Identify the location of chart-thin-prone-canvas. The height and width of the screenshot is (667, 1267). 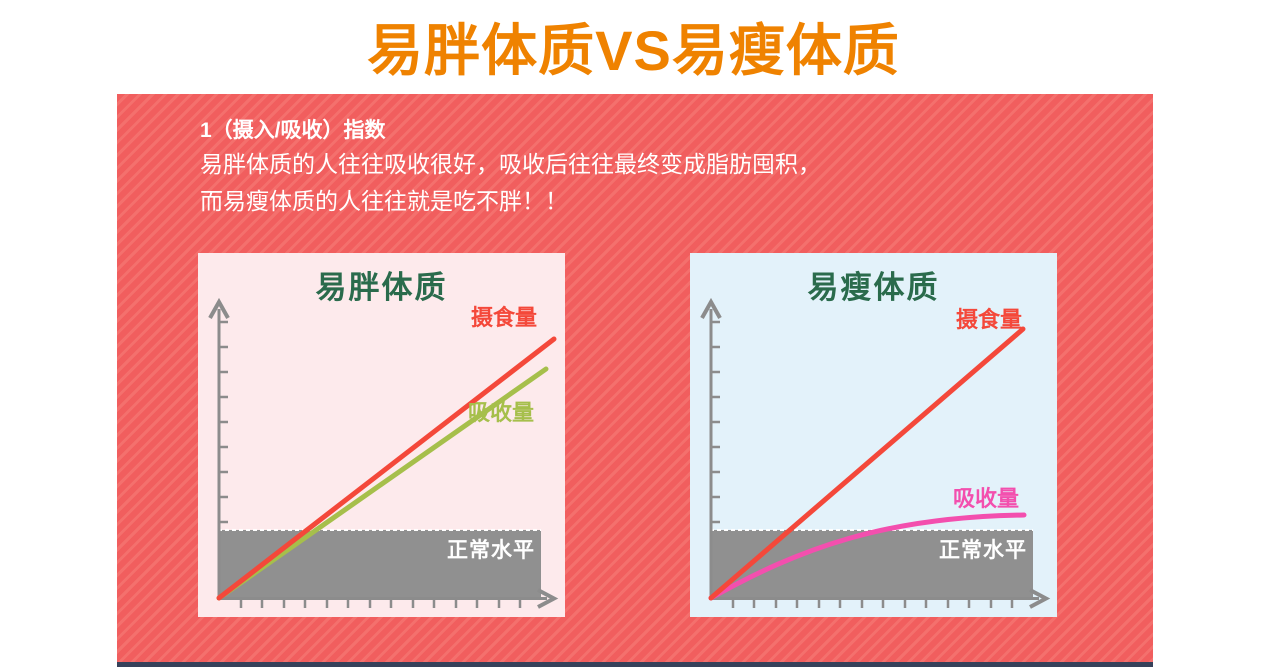
(875, 453).